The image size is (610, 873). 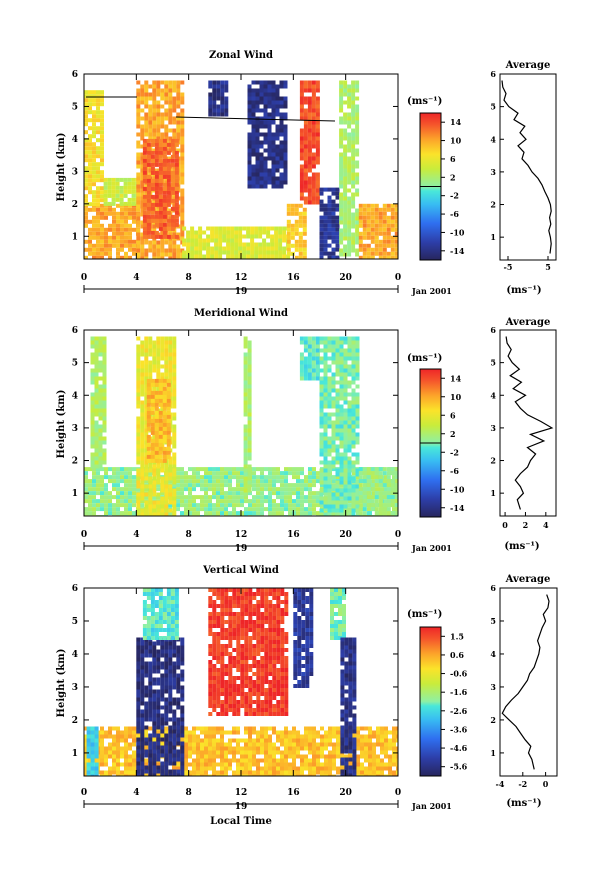 What do you see at coordinates (493, 428) in the screenshot?
I see `profile-y-tick-label: 3` at bounding box center [493, 428].